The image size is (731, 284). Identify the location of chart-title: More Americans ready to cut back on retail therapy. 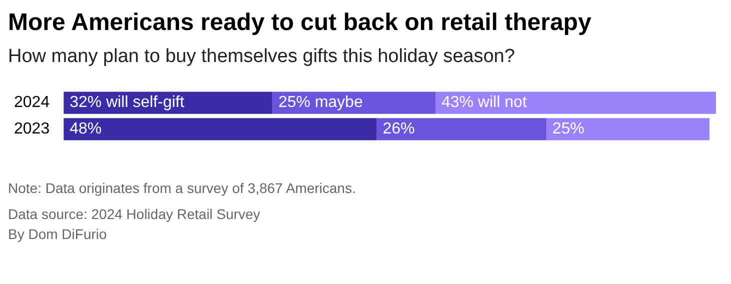
(300, 23).